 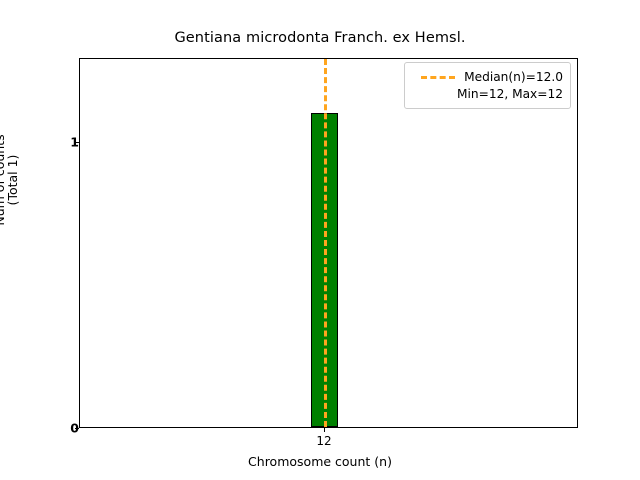 I want to click on x-tick-label-12: 12, so click(x=324, y=441).